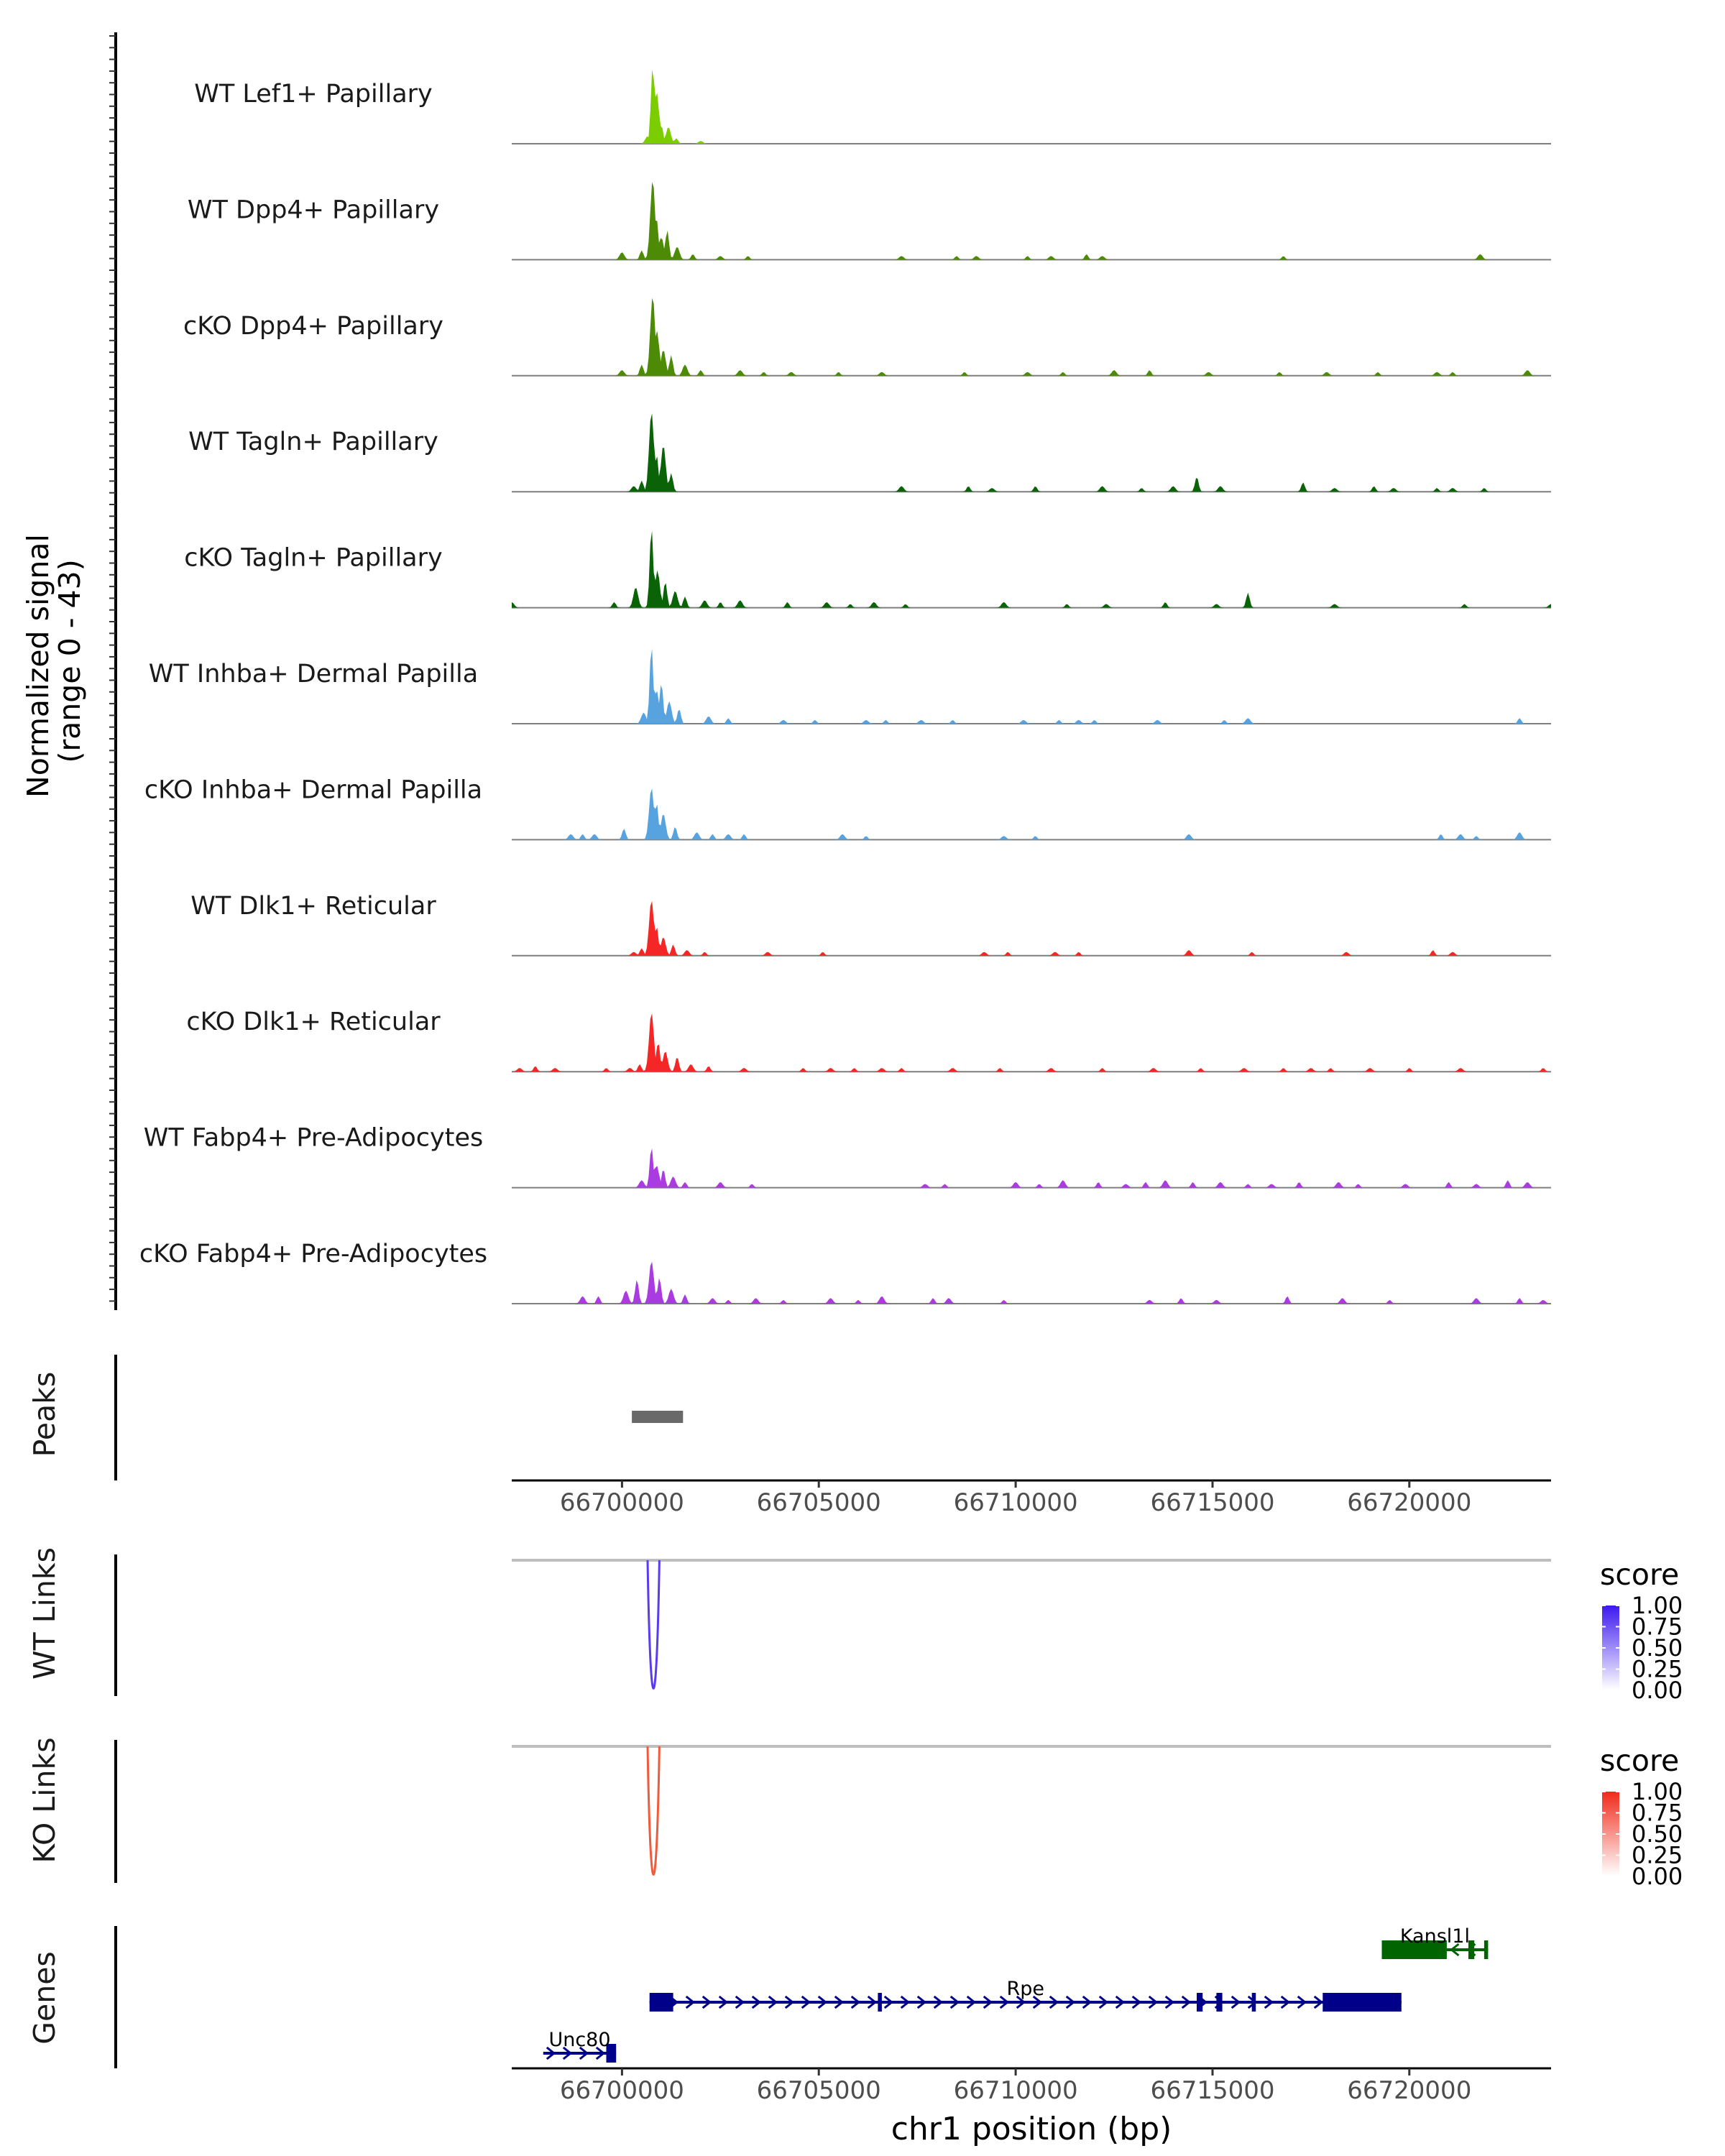 Image resolution: width=1725 pixels, height=2156 pixels. What do you see at coordinates (38, 666) in the screenshot?
I see `y-axis-title-line-1: Normalized signal` at bounding box center [38, 666].